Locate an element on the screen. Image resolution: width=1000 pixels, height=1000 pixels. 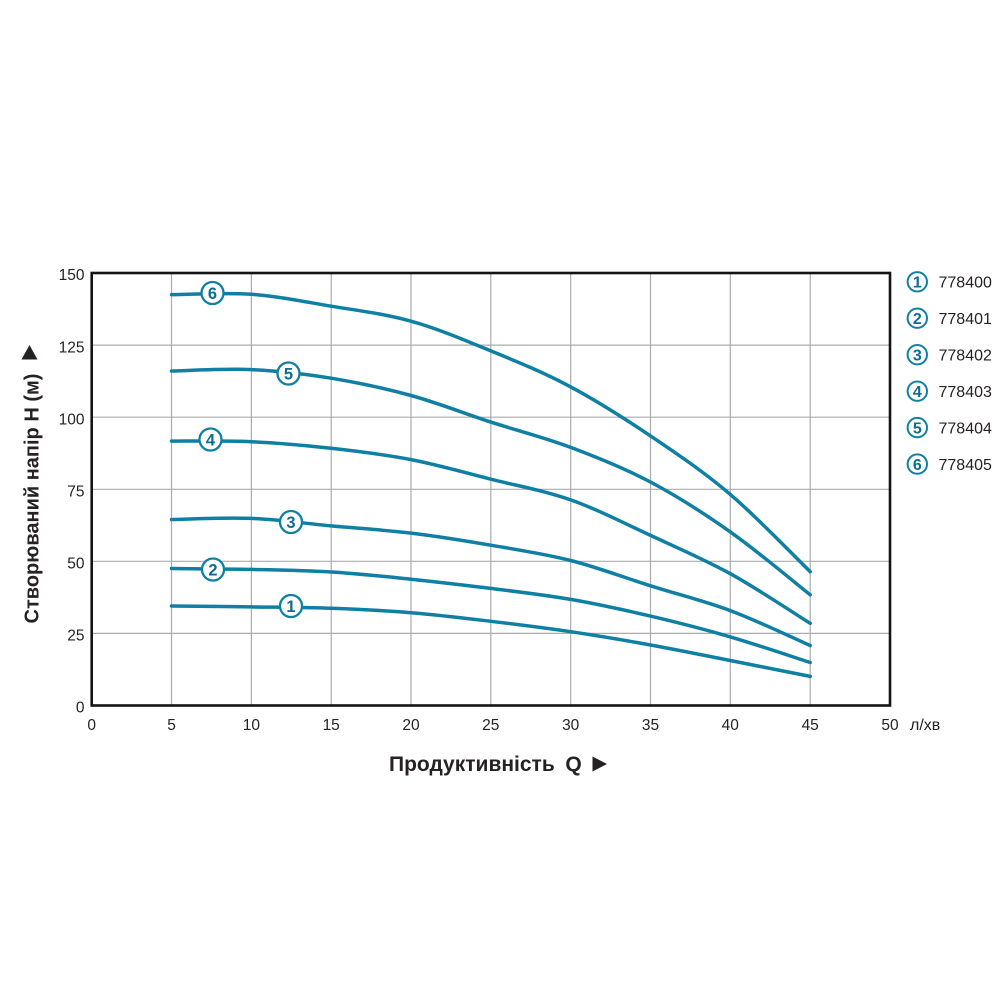
svg-text: 45 is located at coordinates (810, 725).